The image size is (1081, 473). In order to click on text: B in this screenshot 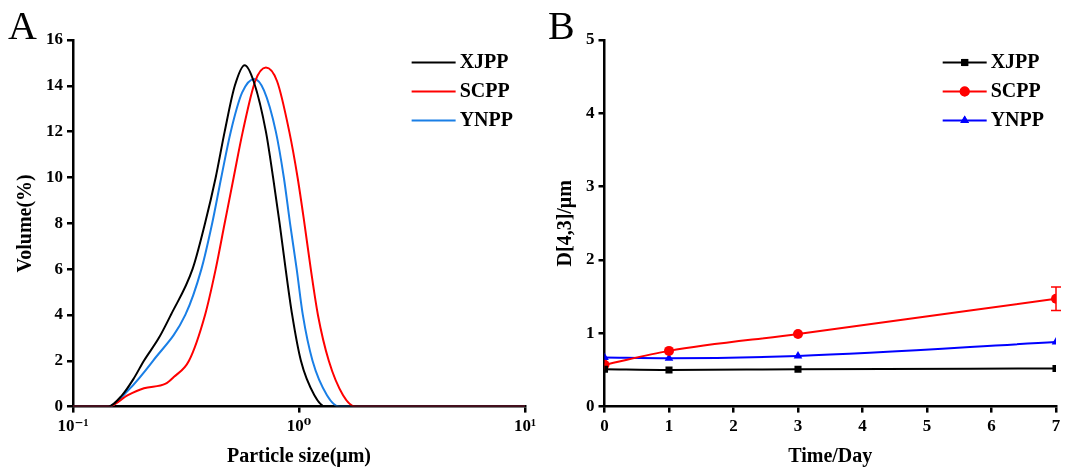, I will do `click(561, 25)`.